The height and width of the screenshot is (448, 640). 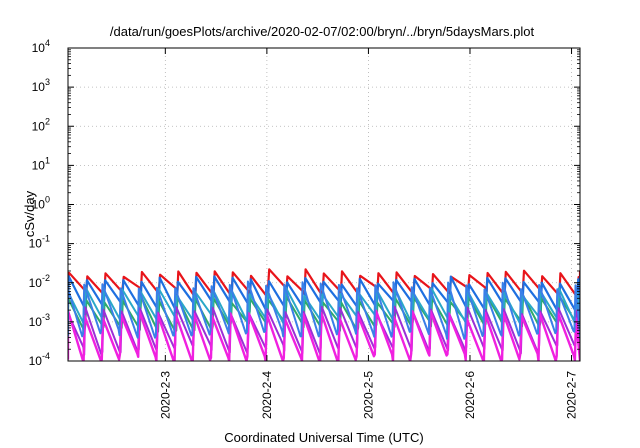 What do you see at coordinates (39, 242) in the screenshot?
I see `y-tick-label: 10⁻¹` at bounding box center [39, 242].